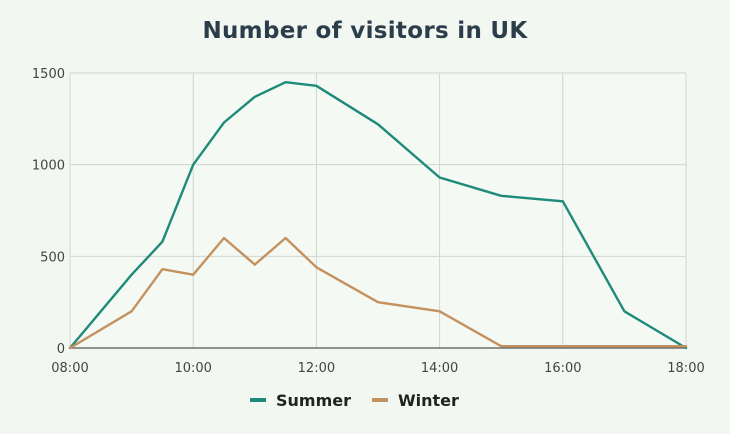 This screenshot has height=434, width=730. I want to click on legend-label: Summer, so click(313, 400).